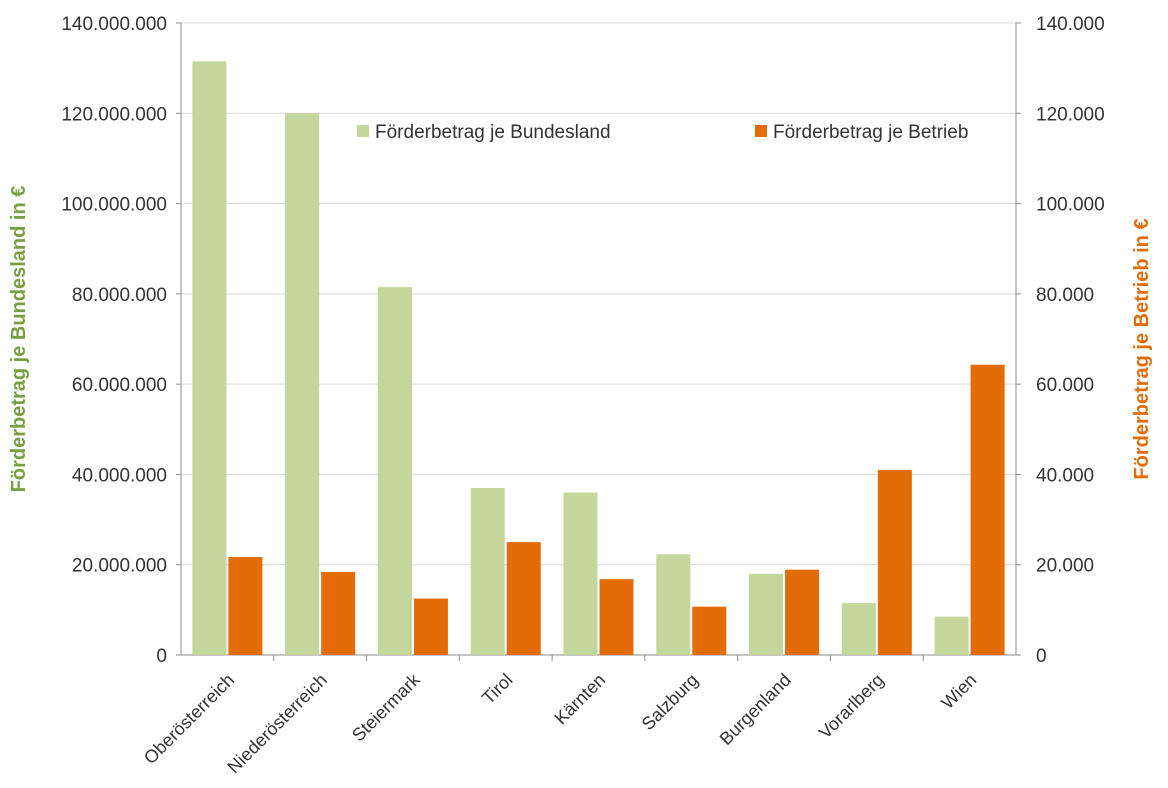  I want to click on left-tick-label: 140.000.000, so click(114, 24).